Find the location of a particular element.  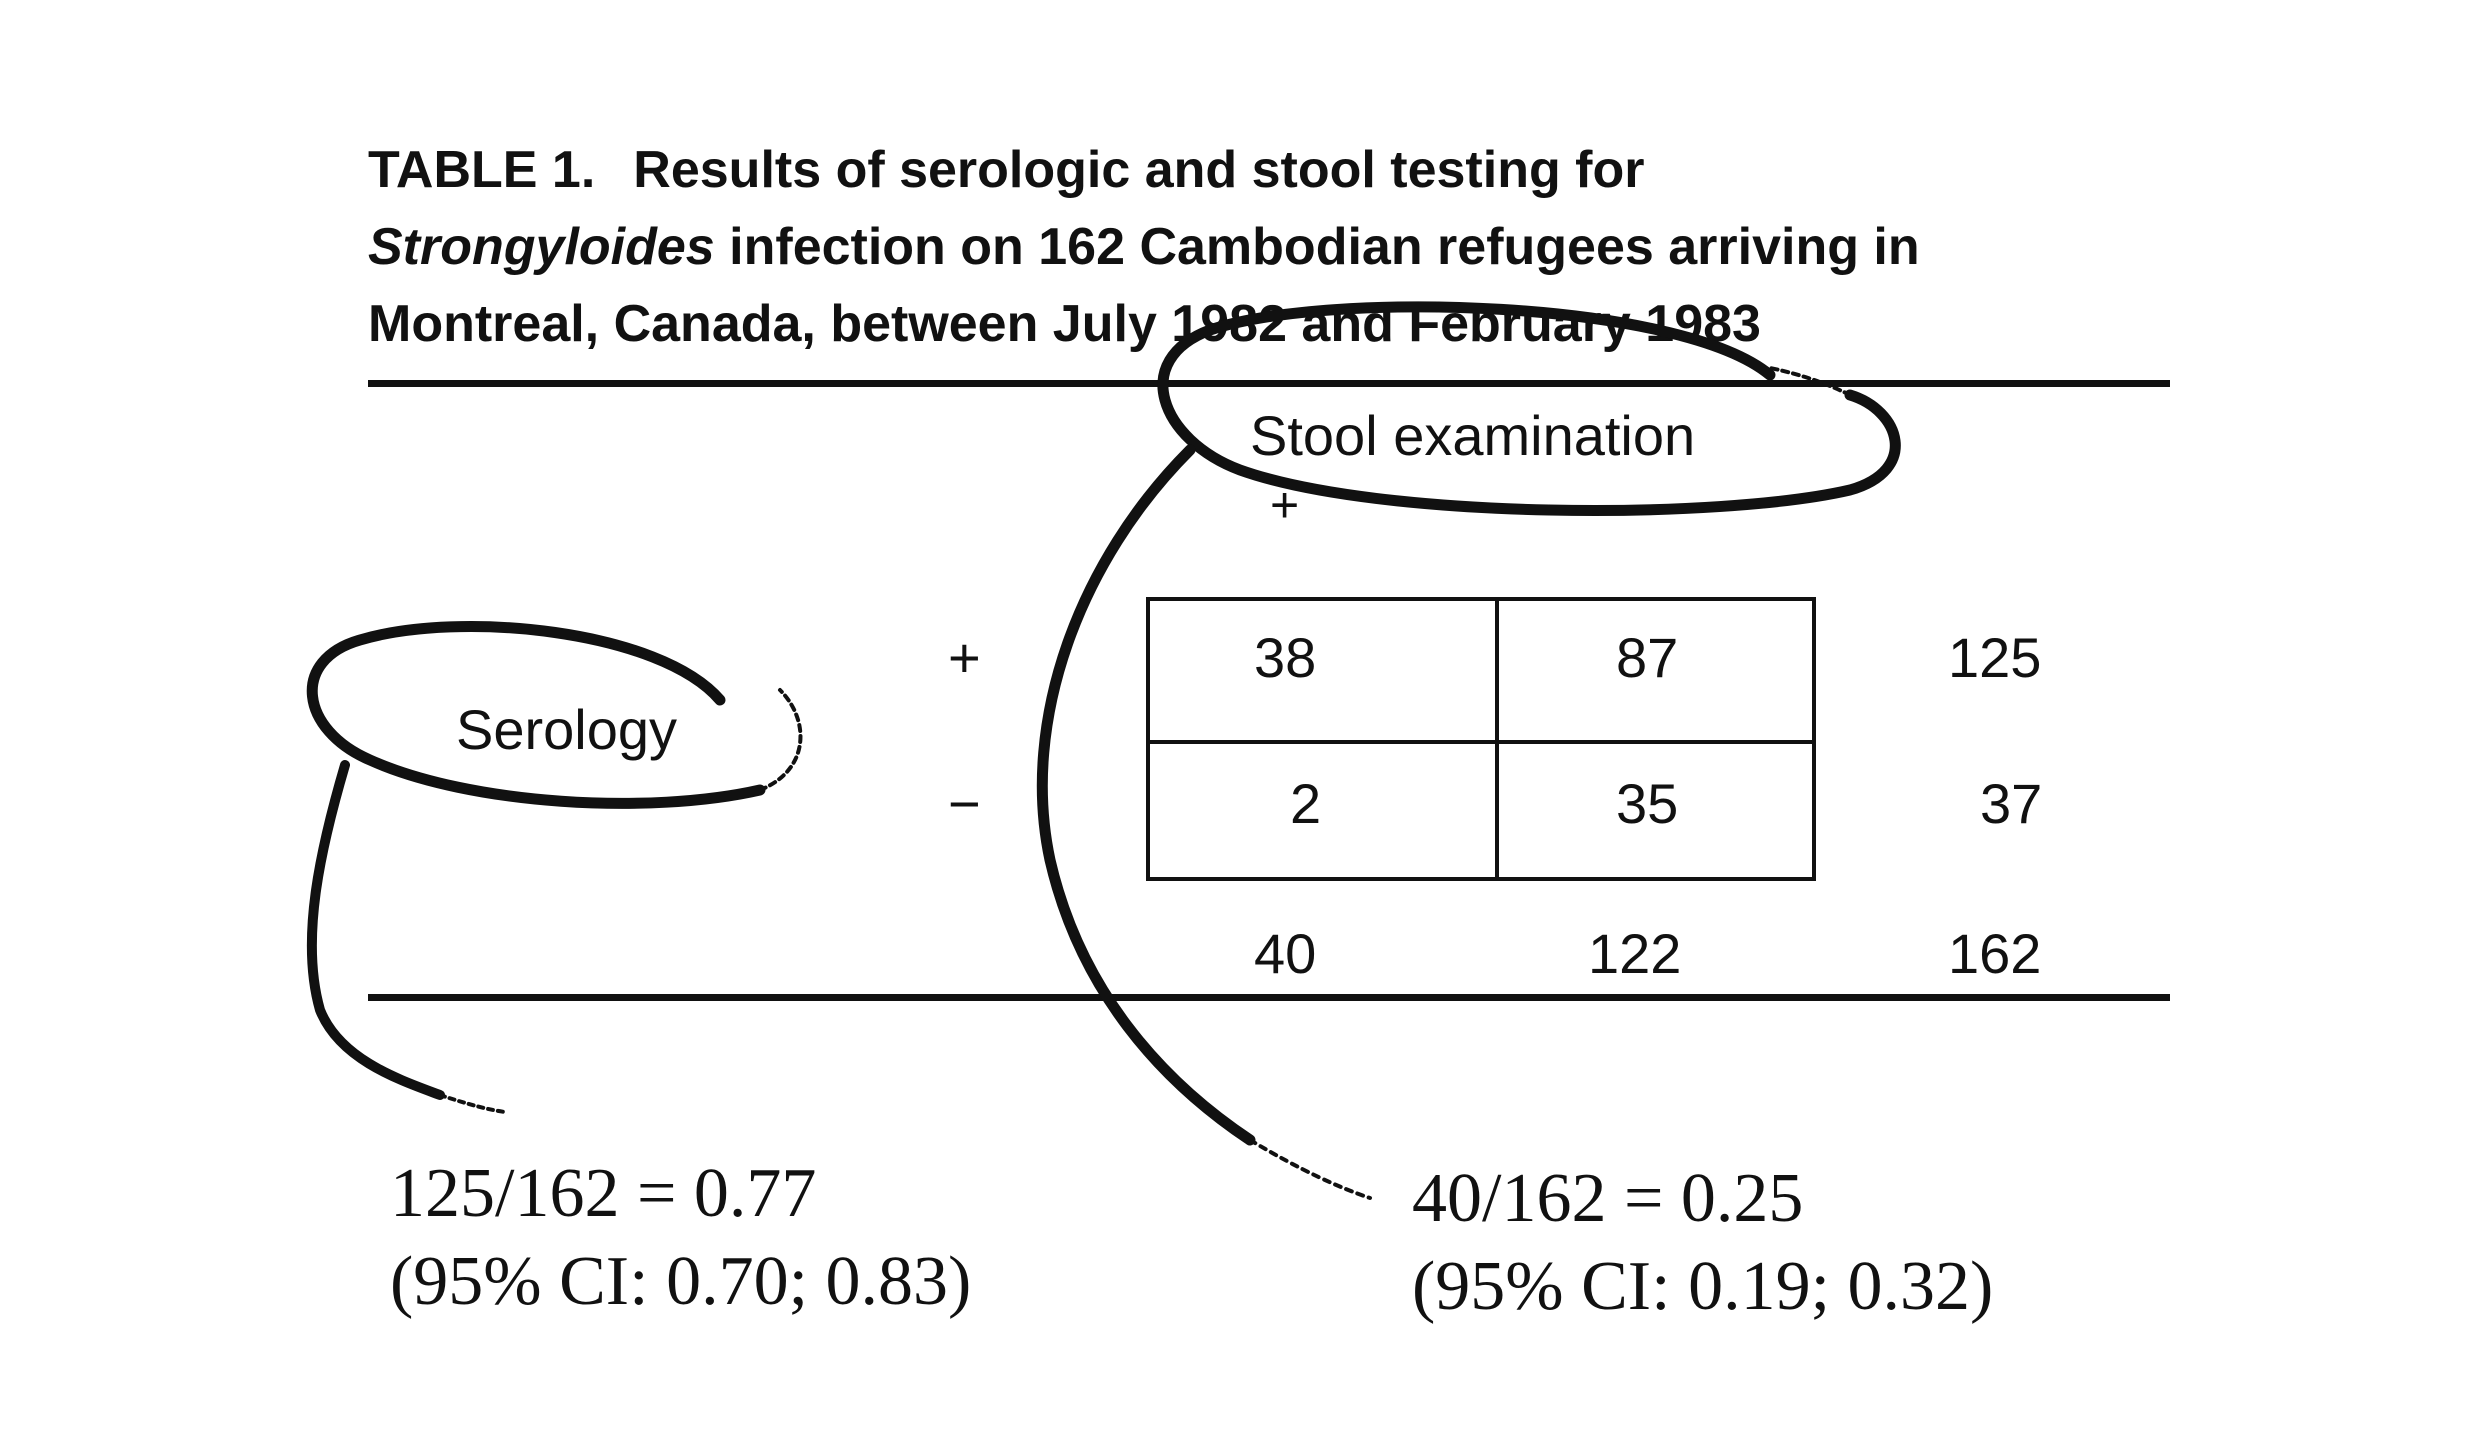

grid-horizontal-divider is located at coordinates (1481, 742).